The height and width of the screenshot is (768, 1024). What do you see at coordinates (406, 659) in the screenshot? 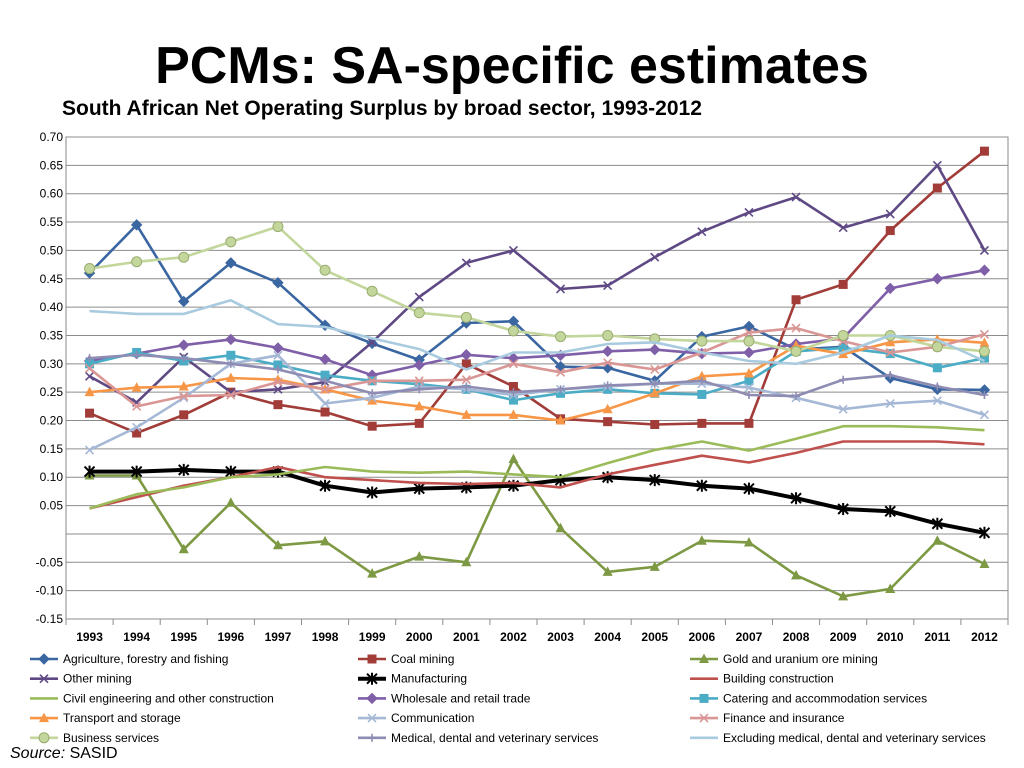
I see `legend-item: Coal mining` at bounding box center [406, 659].